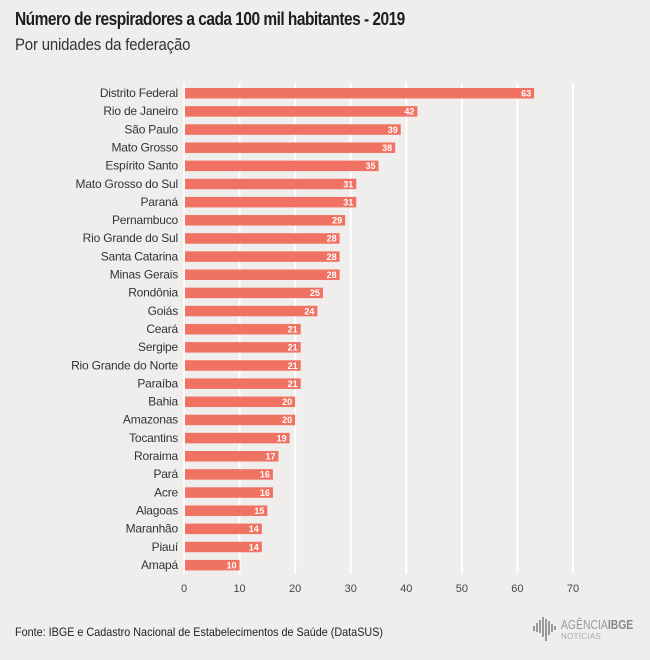  What do you see at coordinates (157, 510) in the screenshot?
I see `category-label: Alagoas` at bounding box center [157, 510].